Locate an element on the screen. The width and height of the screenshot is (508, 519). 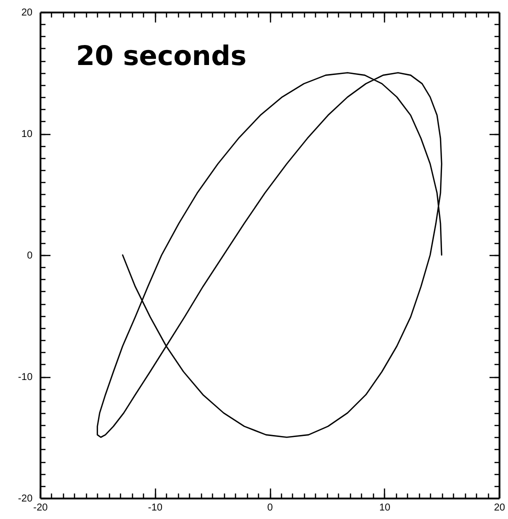
y-tick-label: 10 is located at coordinates (27, 134).